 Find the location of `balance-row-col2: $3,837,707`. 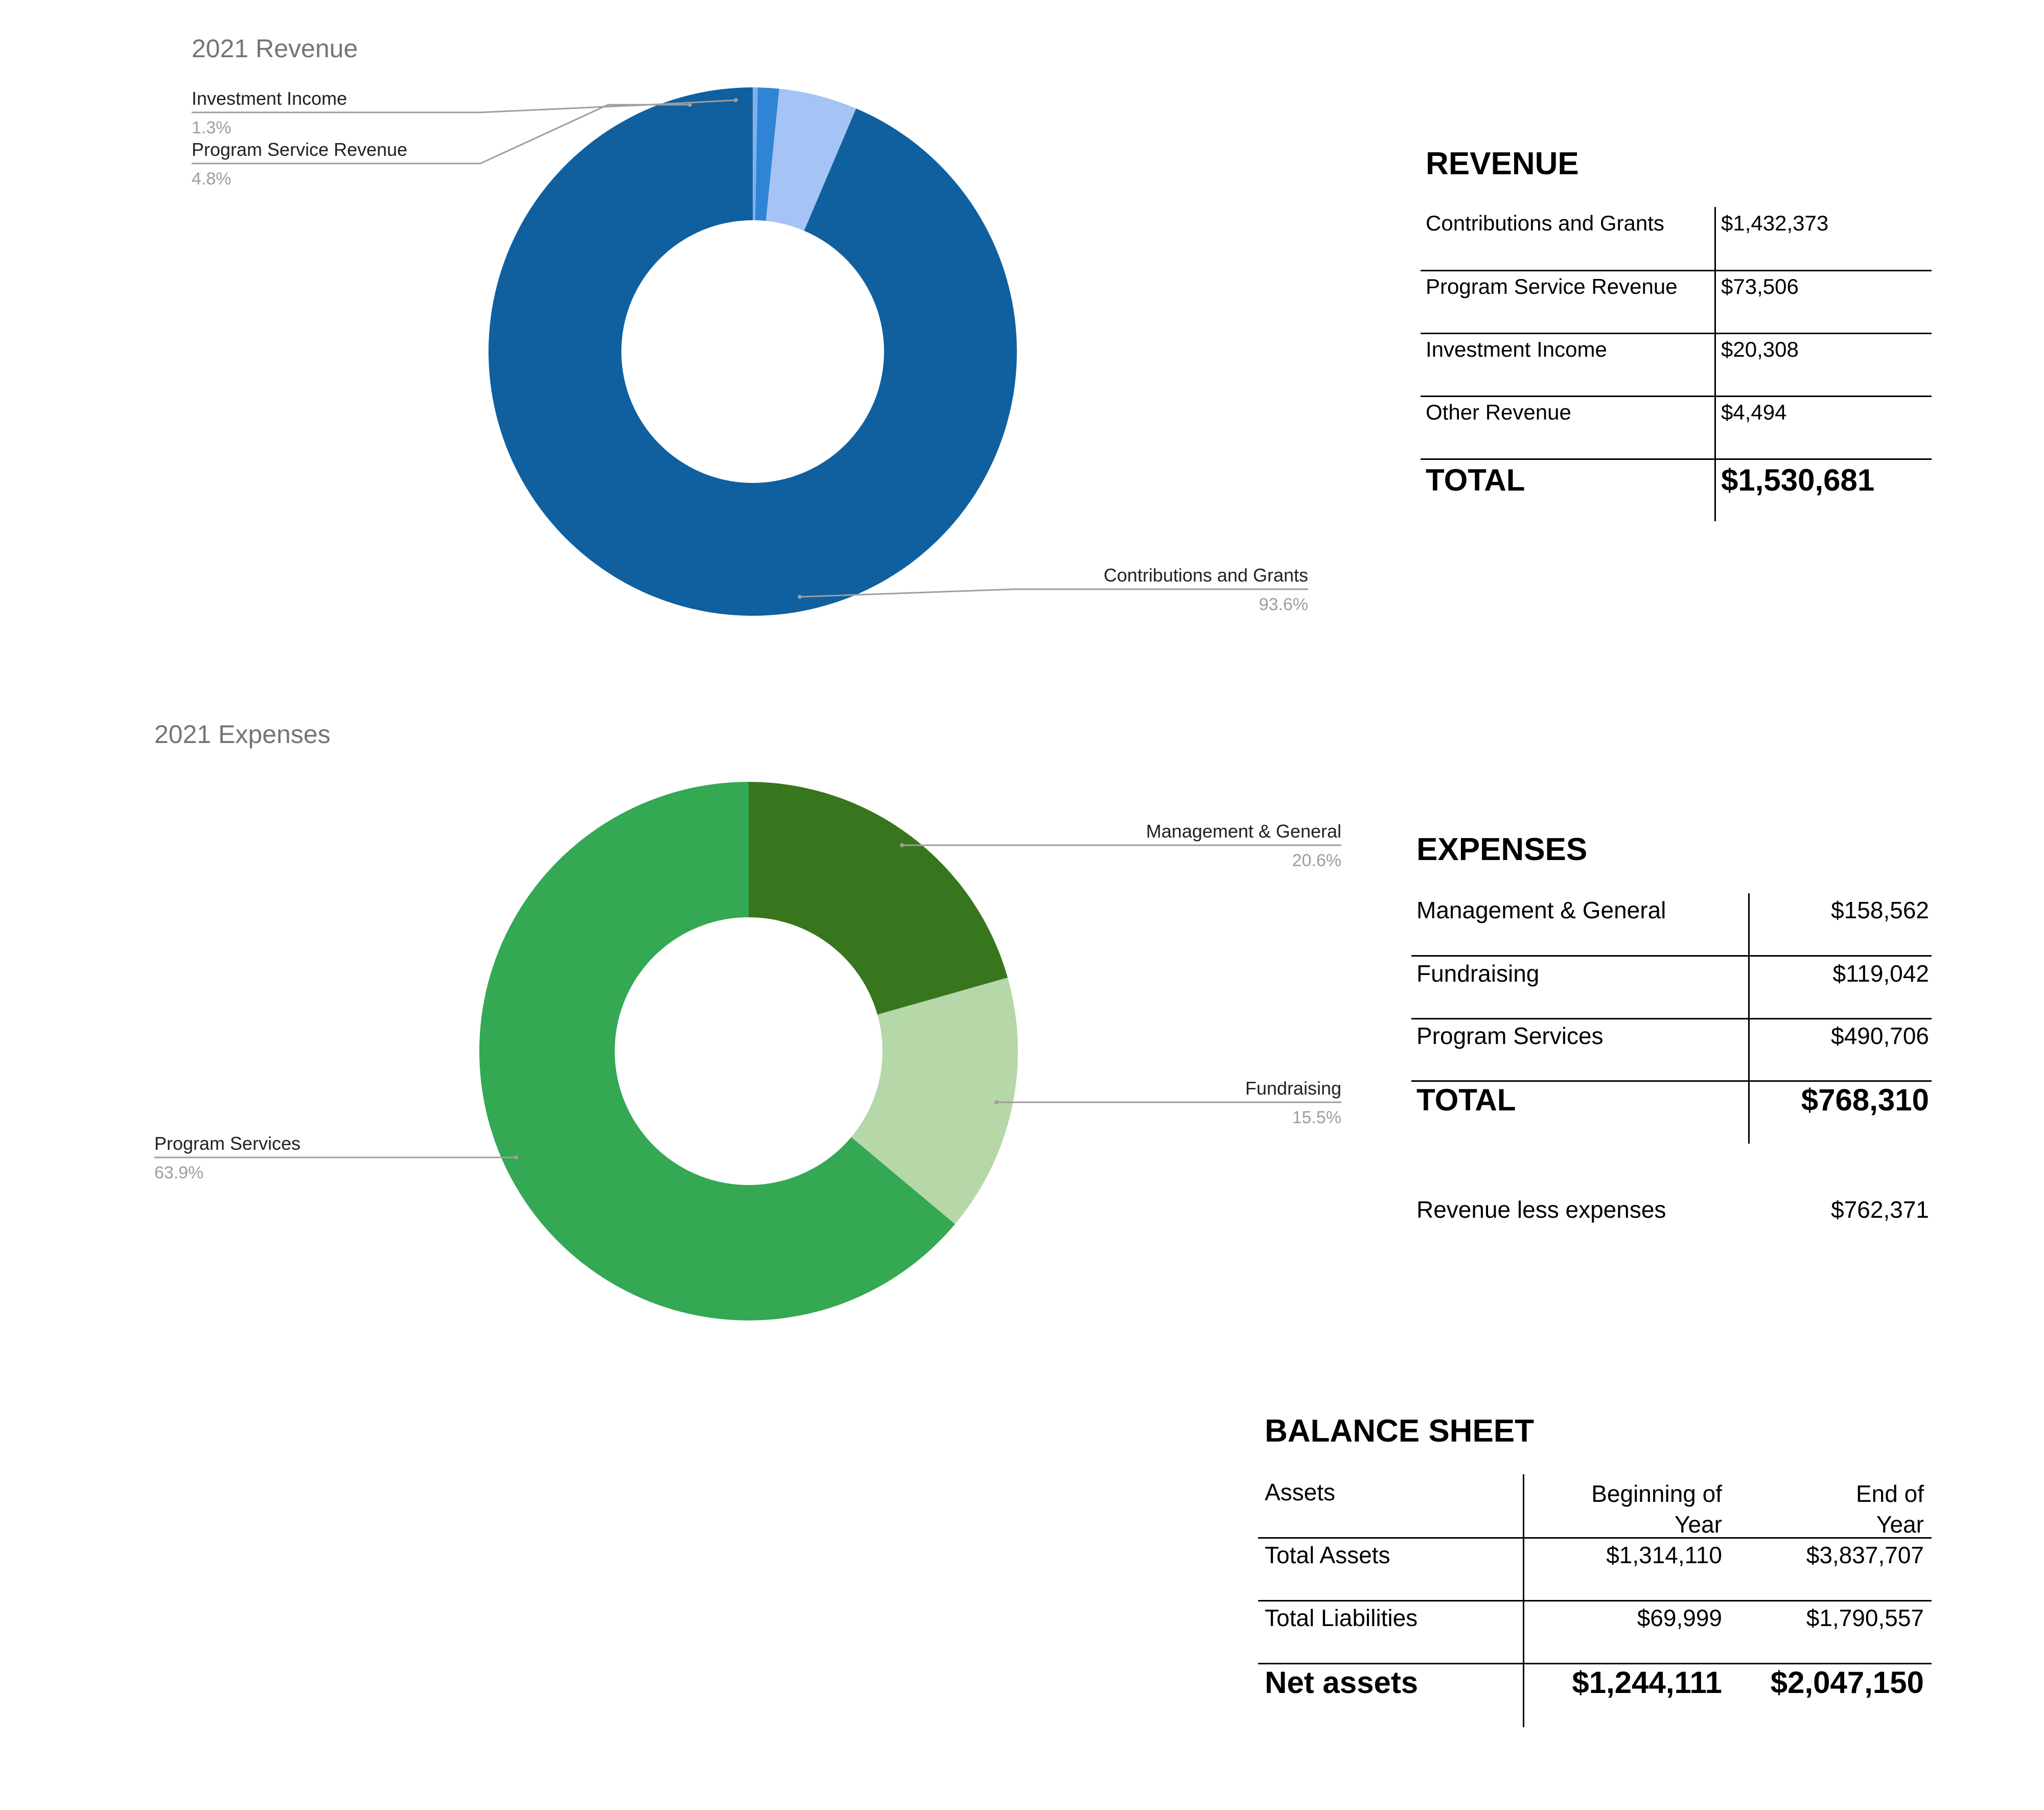

balance-row-col2: $3,837,707 is located at coordinates (1865, 1555).